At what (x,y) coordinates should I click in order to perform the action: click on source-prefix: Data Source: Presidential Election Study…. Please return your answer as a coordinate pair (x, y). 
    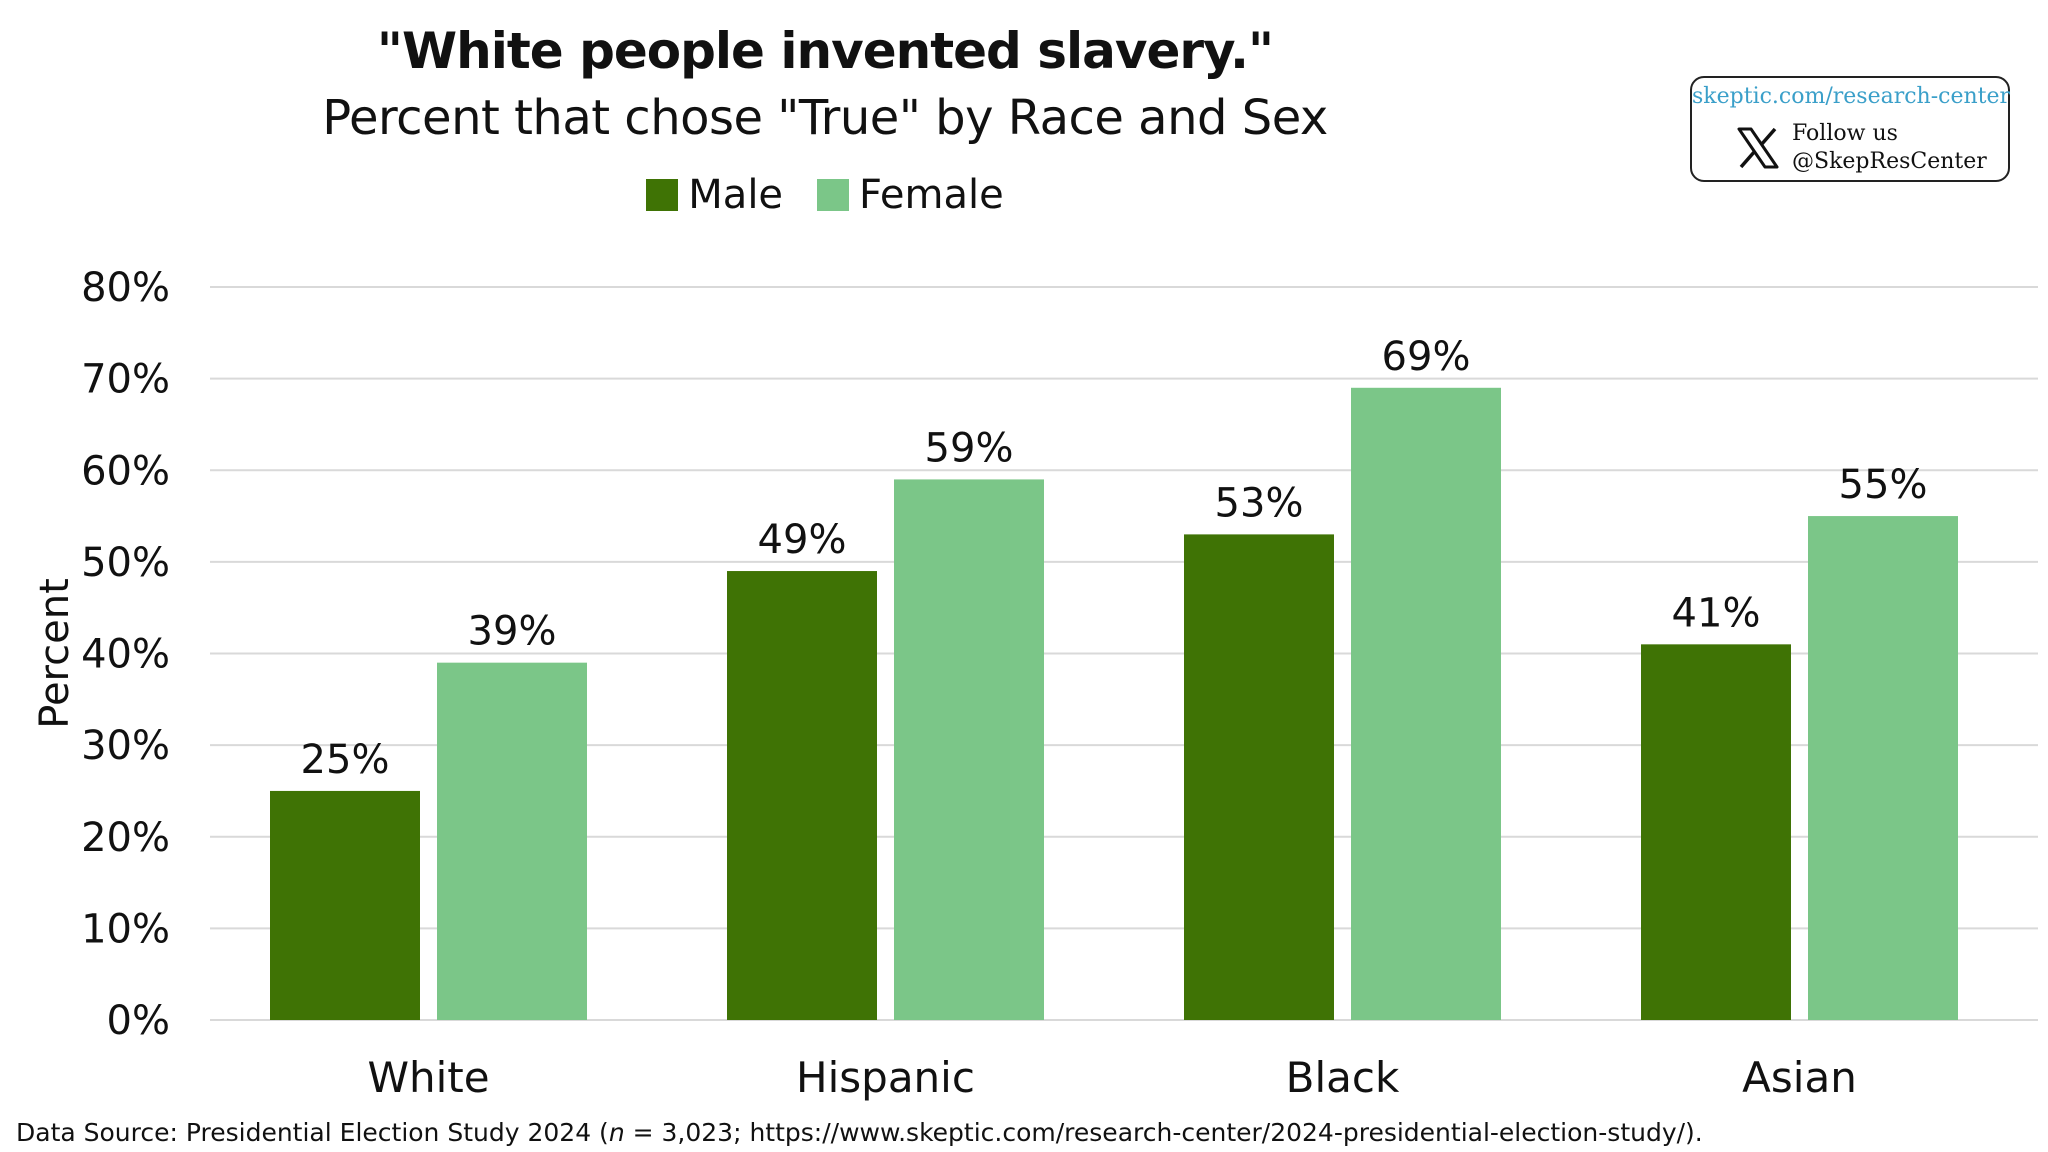
    Looking at the image, I should click on (312, 1132).